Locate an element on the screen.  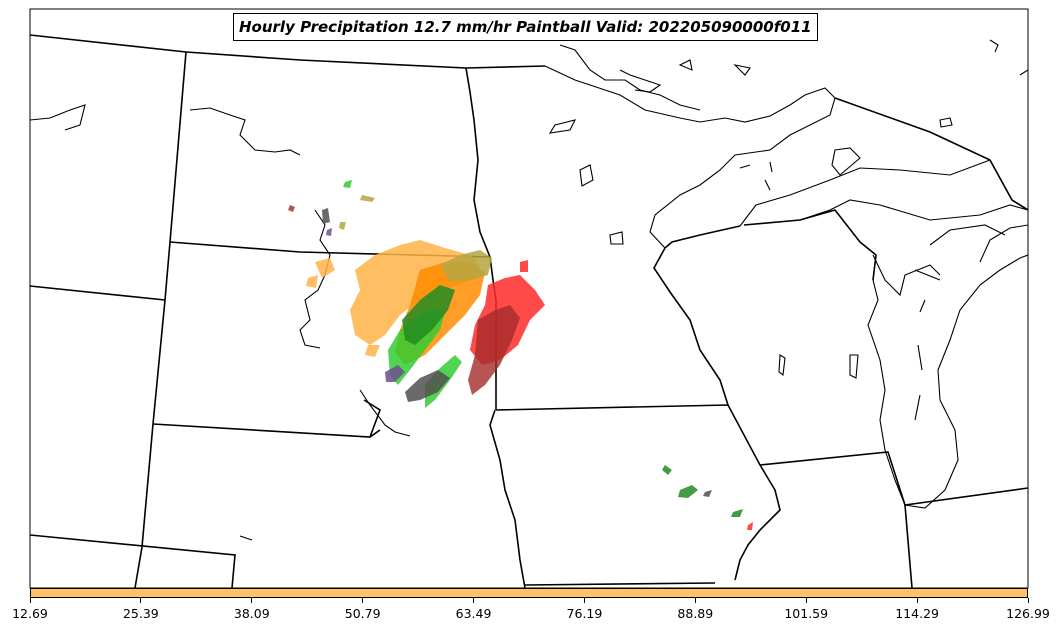
colorbar-tick-label: 76.19 is located at coordinates (584, 613).